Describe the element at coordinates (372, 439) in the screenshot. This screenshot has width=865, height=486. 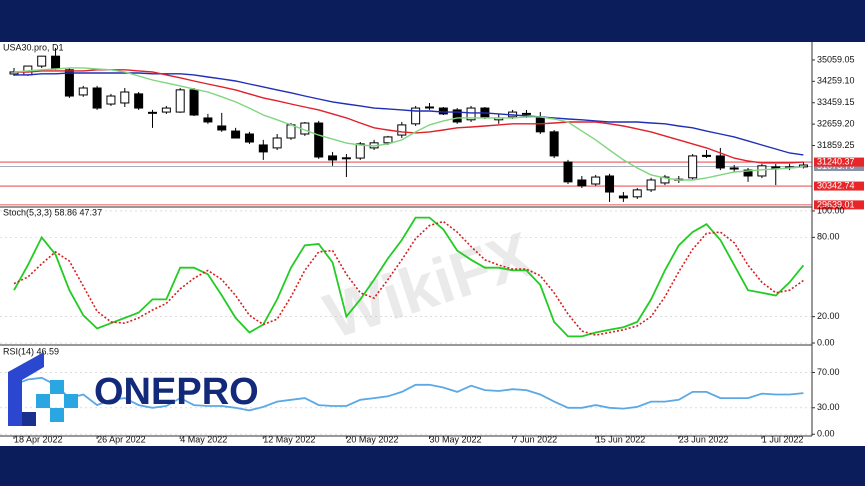
I see `x-tick-label: 20 May 2022` at that location.